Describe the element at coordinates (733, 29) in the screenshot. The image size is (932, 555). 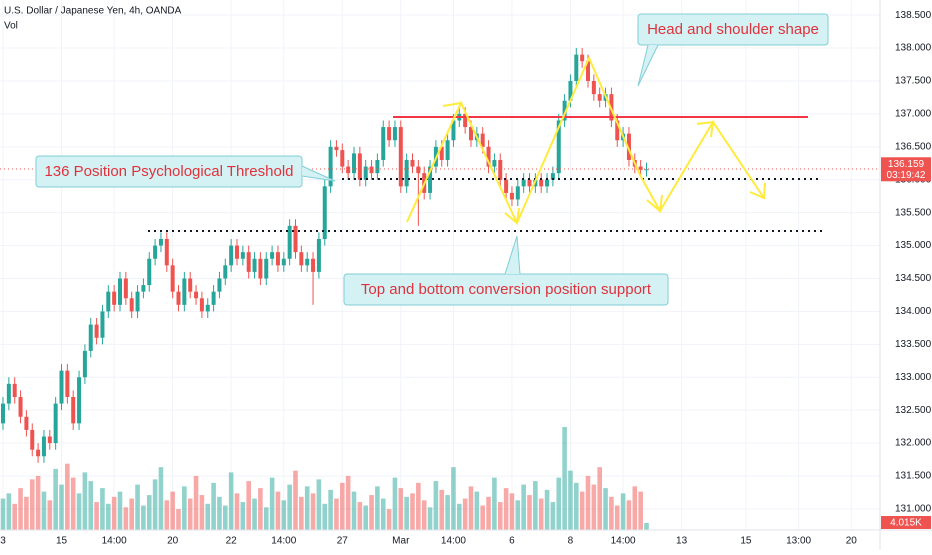
I see `annotation: Head and shoulder shape` at that location.